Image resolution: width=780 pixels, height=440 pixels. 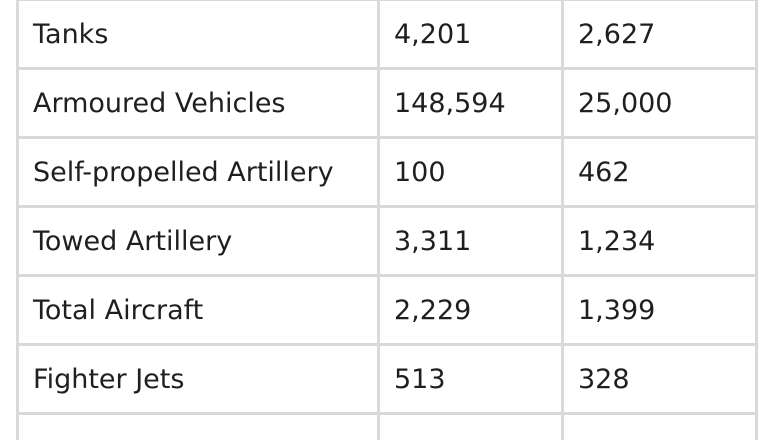 What do you see at coordinates (659, 379) in the screenshot?
I see `row-value-2: 328` at bounding box center [659, 379].